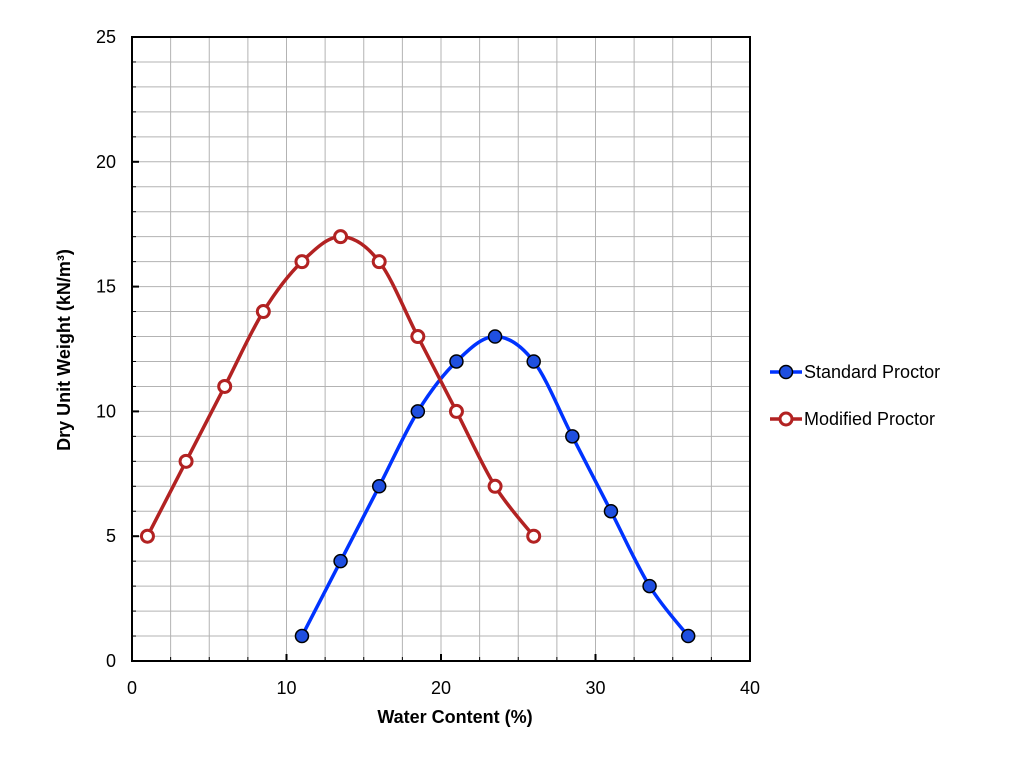 This screenshot has width=1024, height=766. Describe the element at coordinates (106, 37) in the screenshot. I see `y-tick-label: 25` at that location.